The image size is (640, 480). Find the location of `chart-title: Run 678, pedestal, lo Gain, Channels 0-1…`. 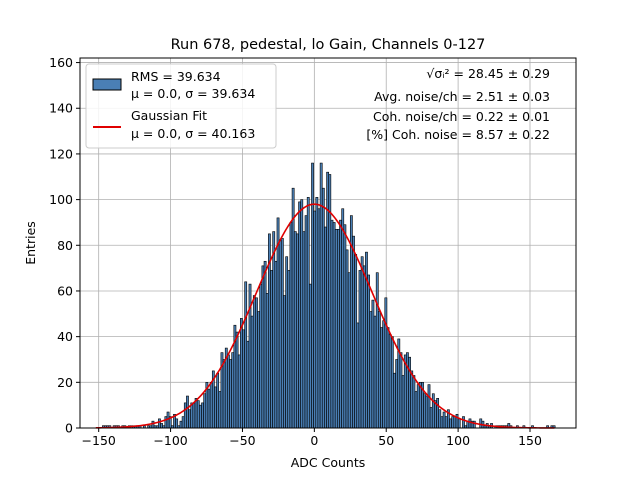

chart-title: Run 678, pedestal, lo Gain, Channels 0-1… is located at coordinates (328, 45).